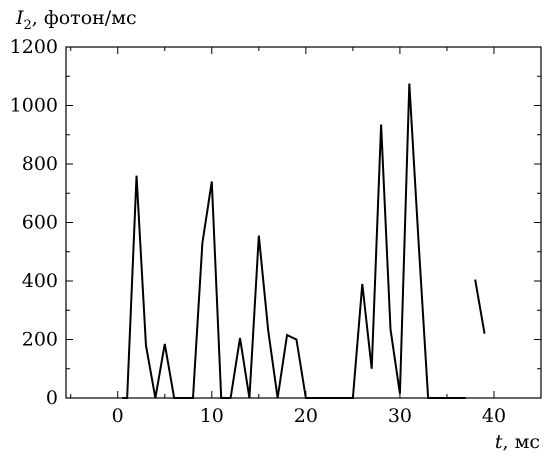  What do you see at coordinates (19, 18) in the screenshot?
I see `y-axis-variable: I` at bounding box center [19, 18].